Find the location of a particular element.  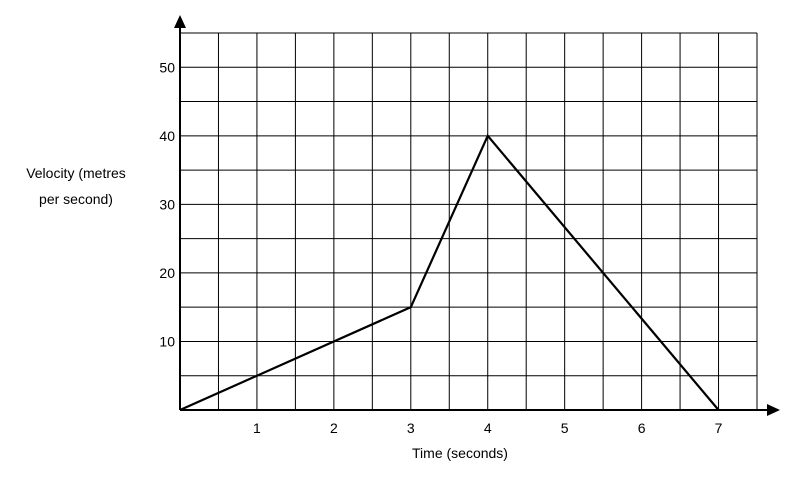

y-tick-label: 40 is located at coordinates (167, 136).